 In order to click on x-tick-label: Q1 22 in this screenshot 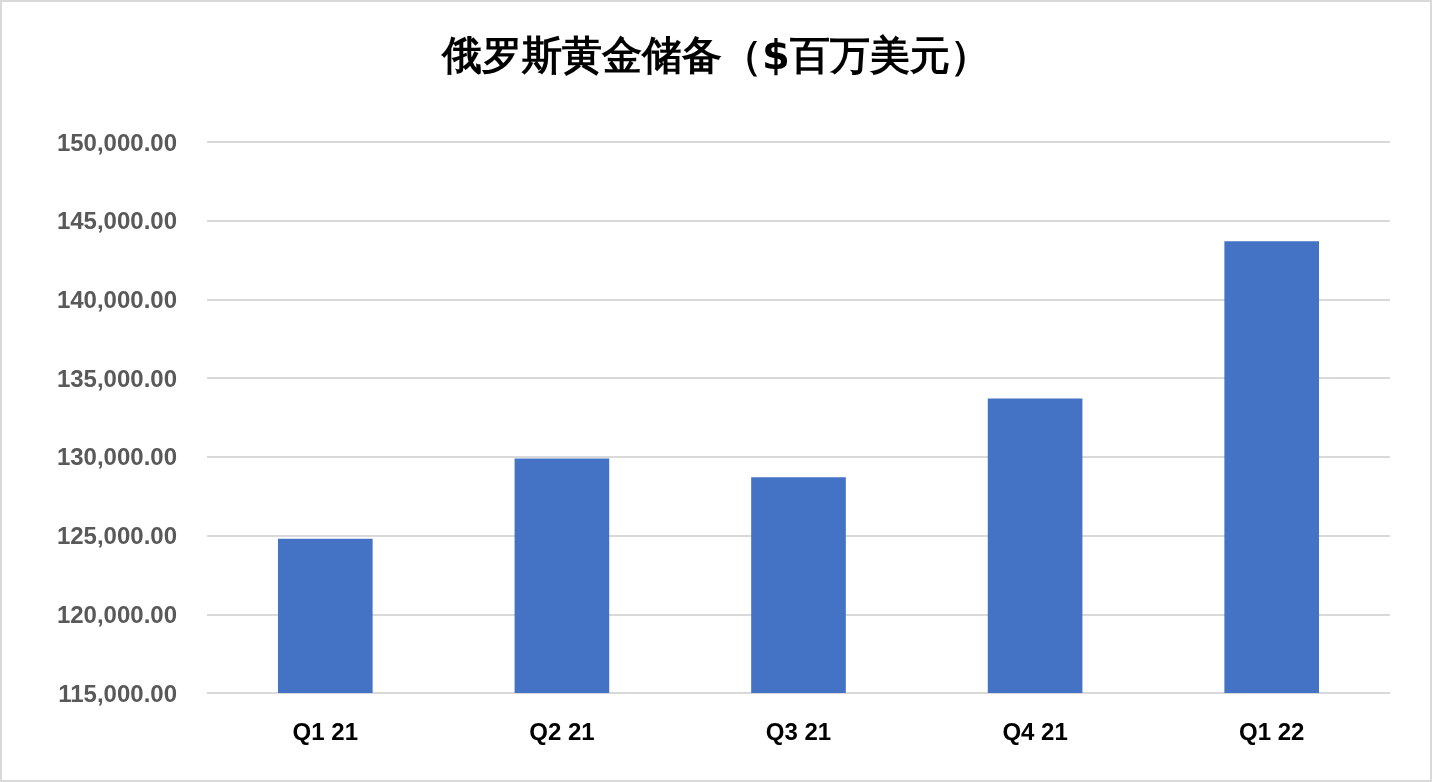, I will do `click(1272, 731)`.